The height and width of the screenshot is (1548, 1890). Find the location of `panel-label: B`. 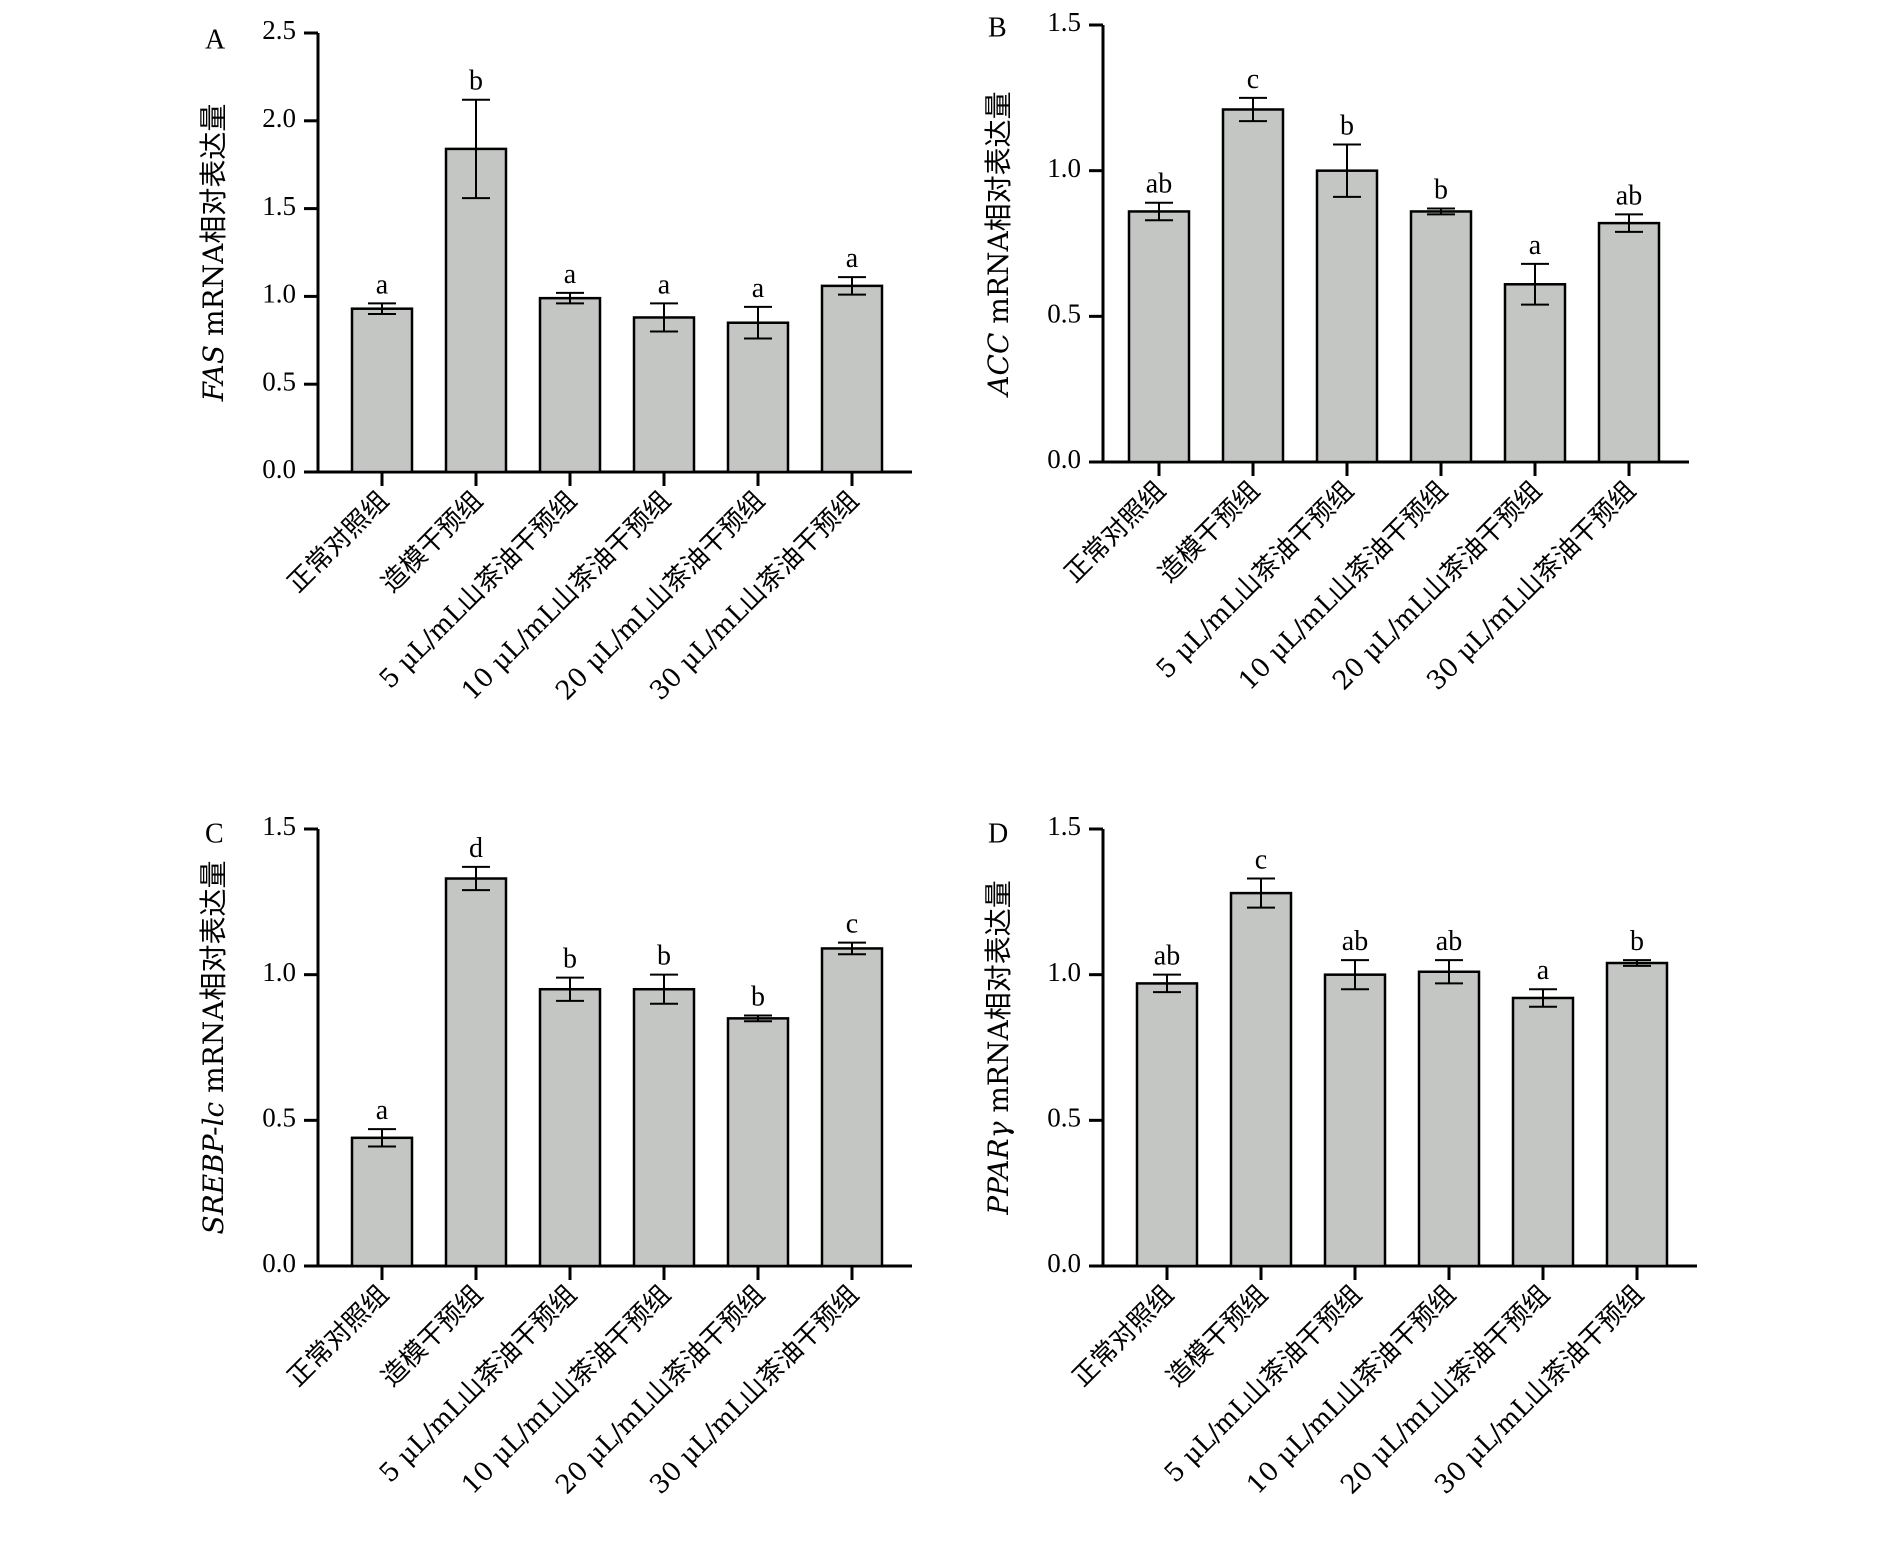

panel-label: B is located at coordinates (997, 27).